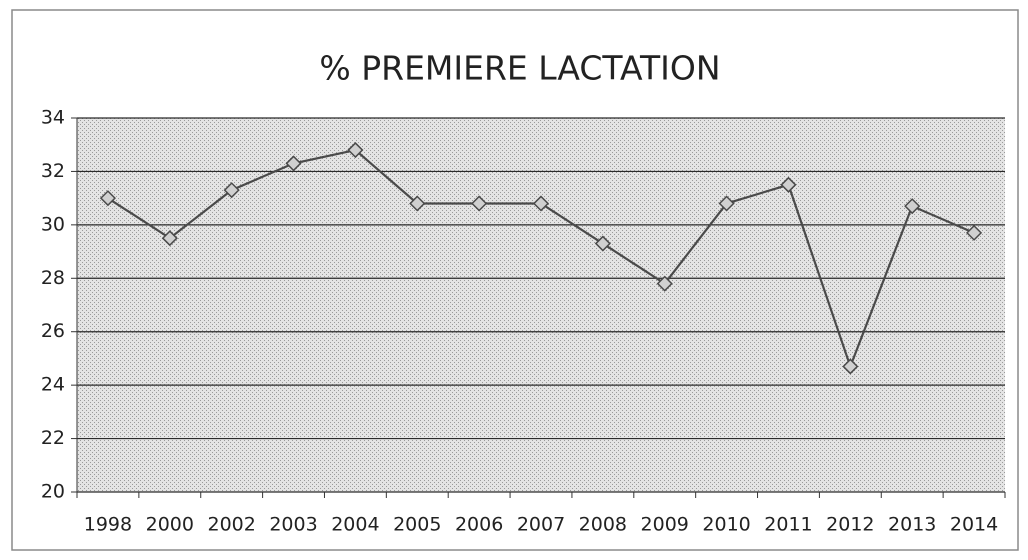 The image size is (1028, 560). What do you see at coordinates (355, 525) in the screenshot?
I see `x-tick-label: 2004` at bounding box center [355, 525].